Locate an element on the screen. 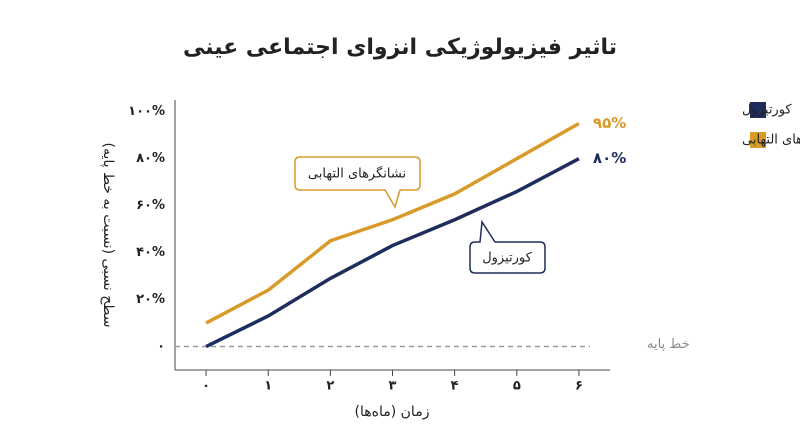 The width and height of the screenshot is (800, 447). callout-inflammatory: نشانگرهای التهابی is located at coordinates (357, 182).